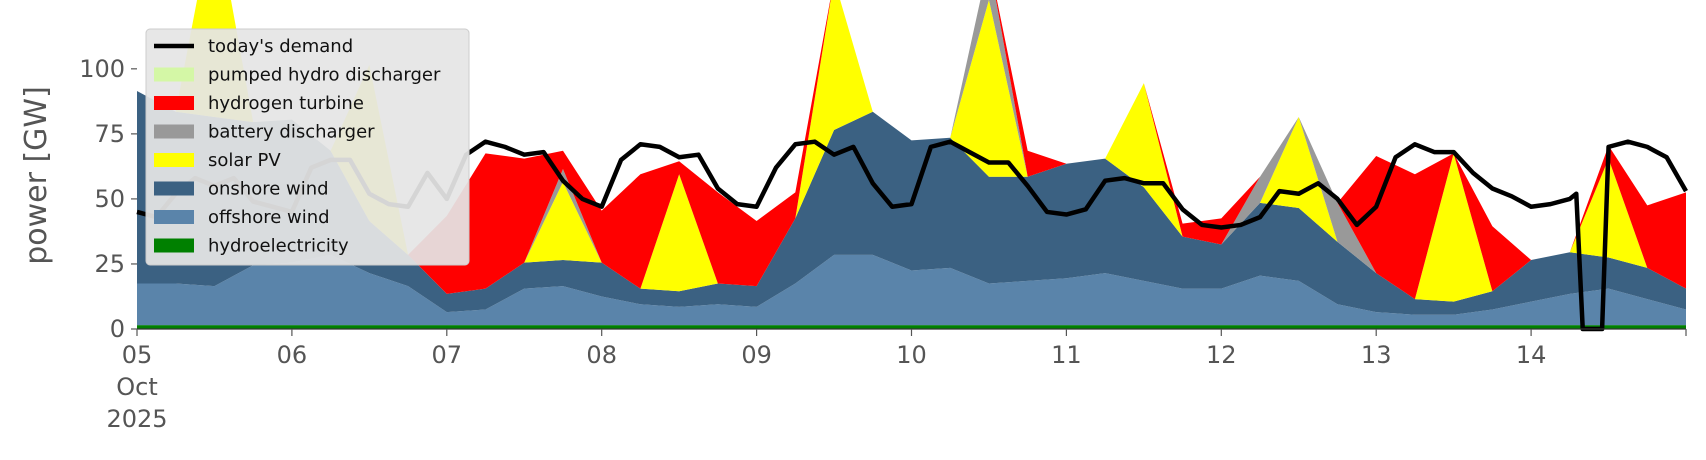  I want to click on x-tick-label: 10, so click(911, 355).